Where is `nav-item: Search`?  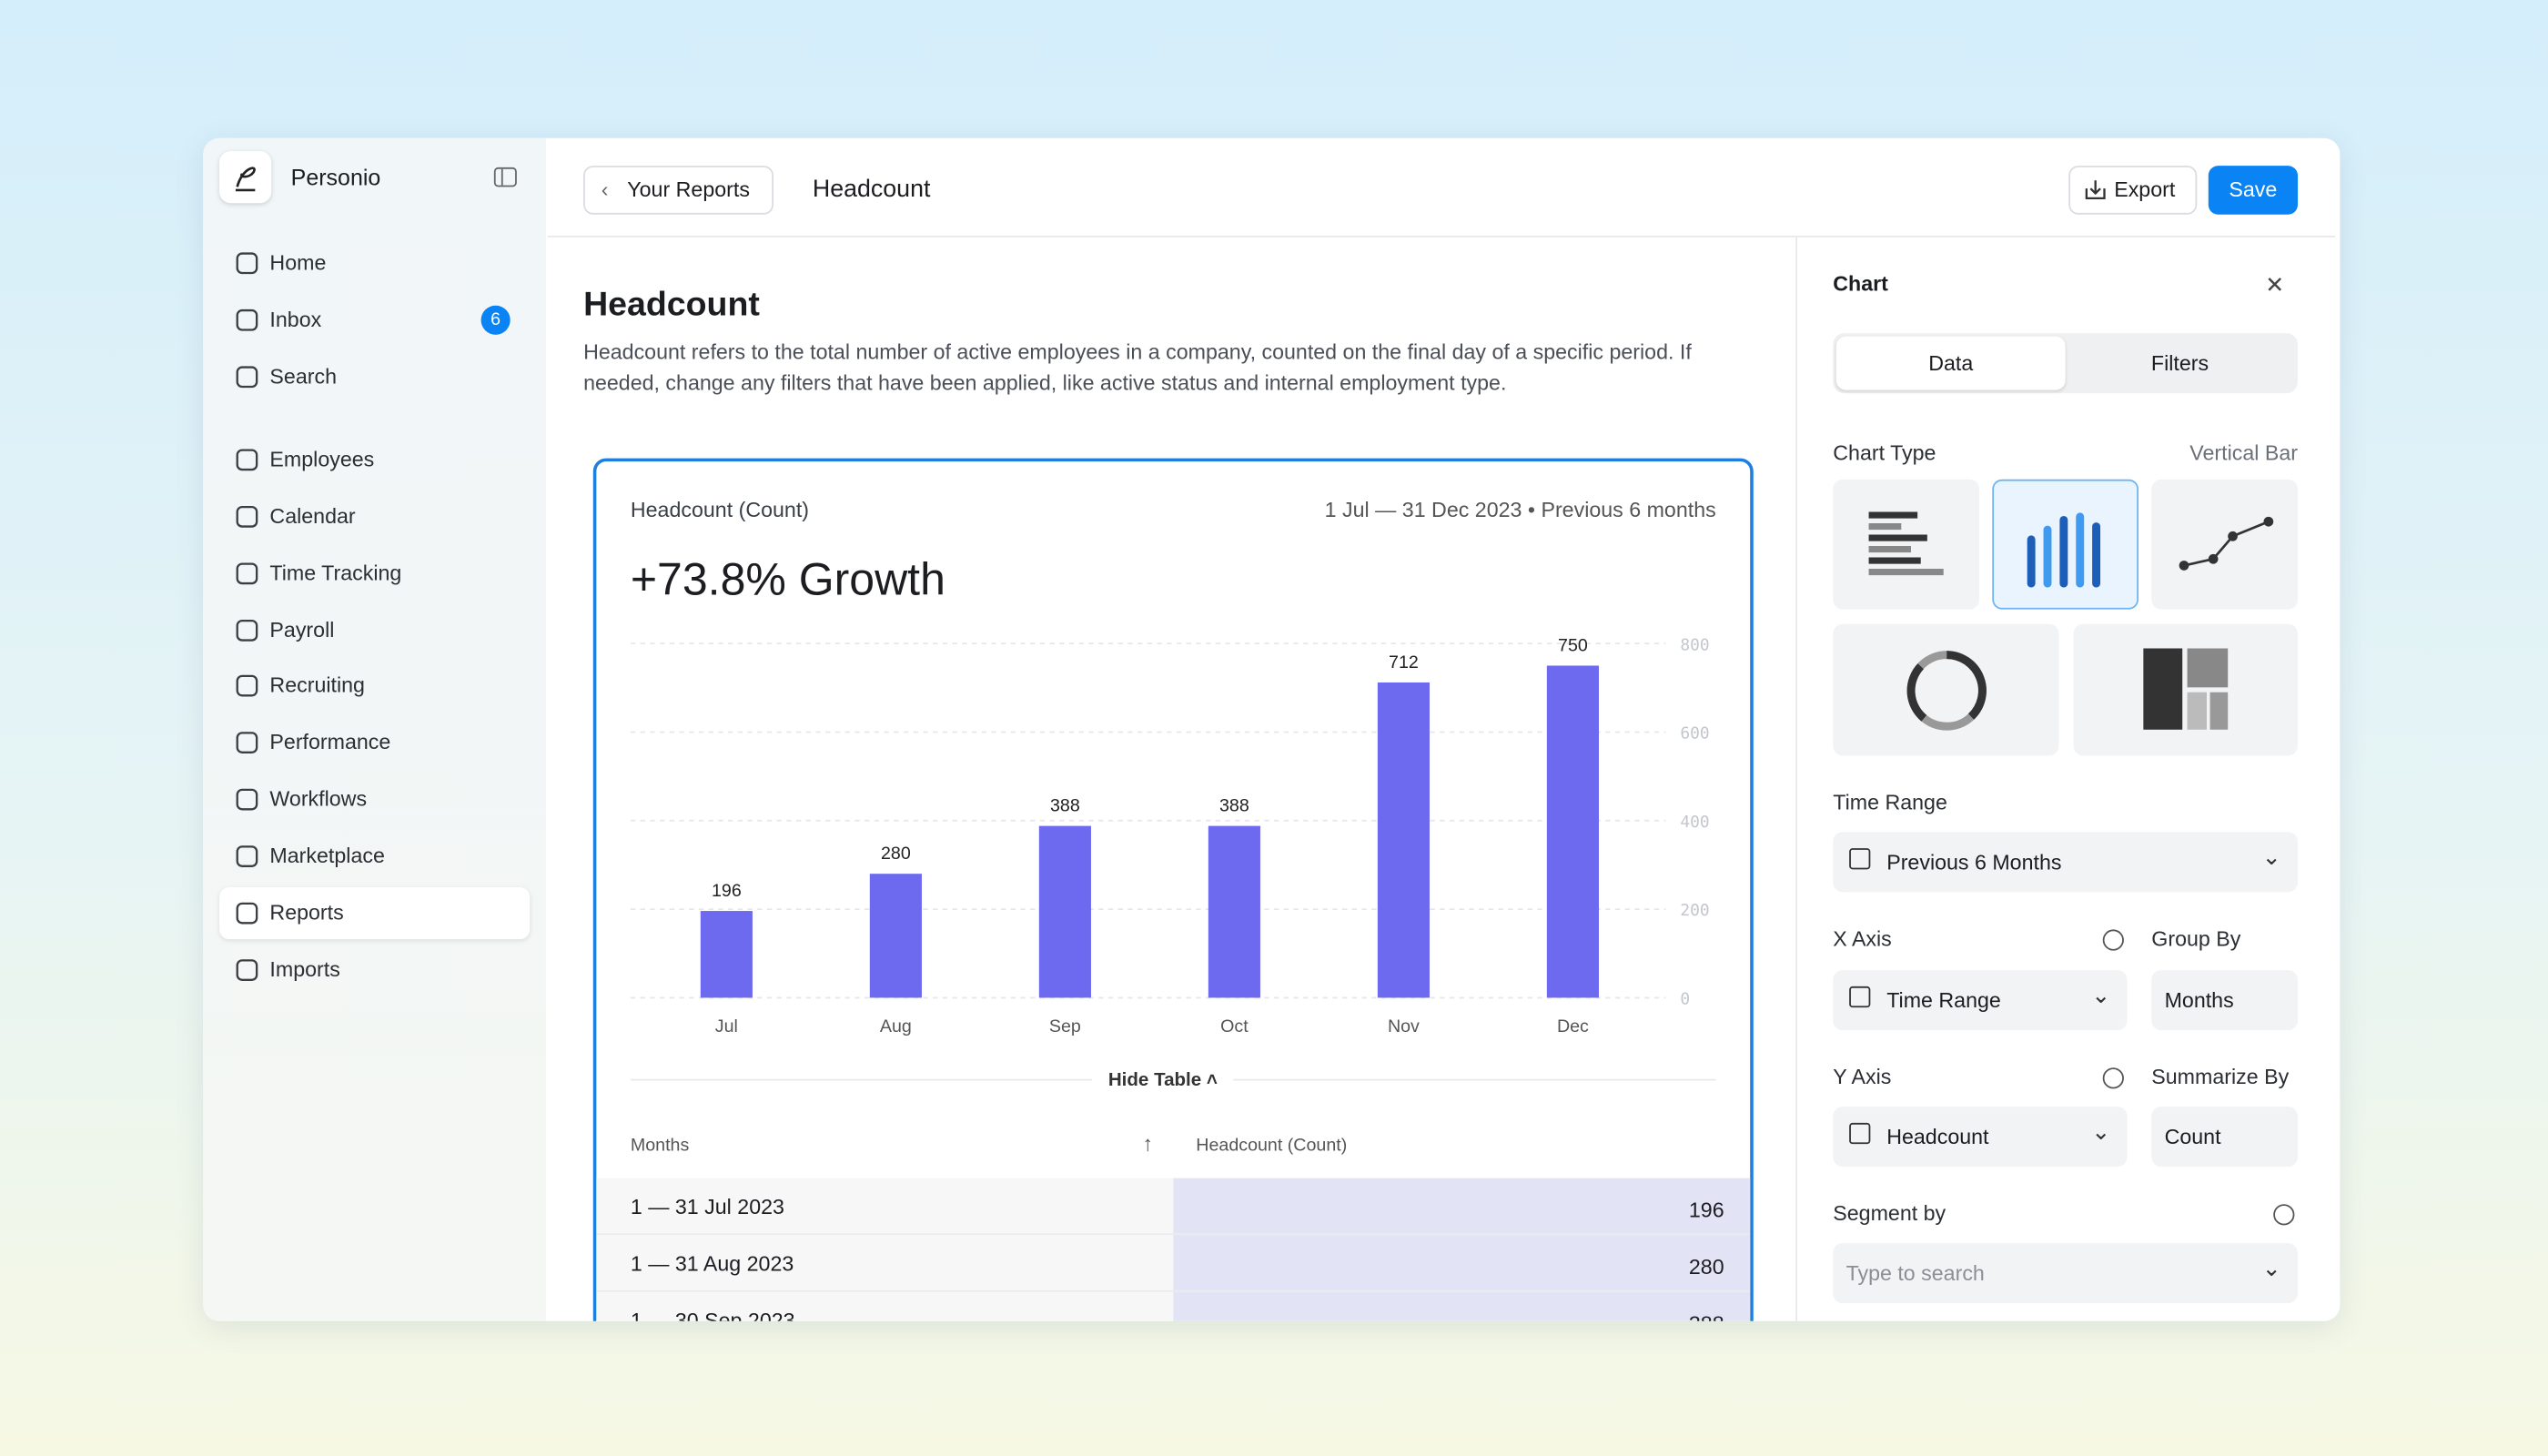 nav-item: Search is located at coordinates (374, 377).